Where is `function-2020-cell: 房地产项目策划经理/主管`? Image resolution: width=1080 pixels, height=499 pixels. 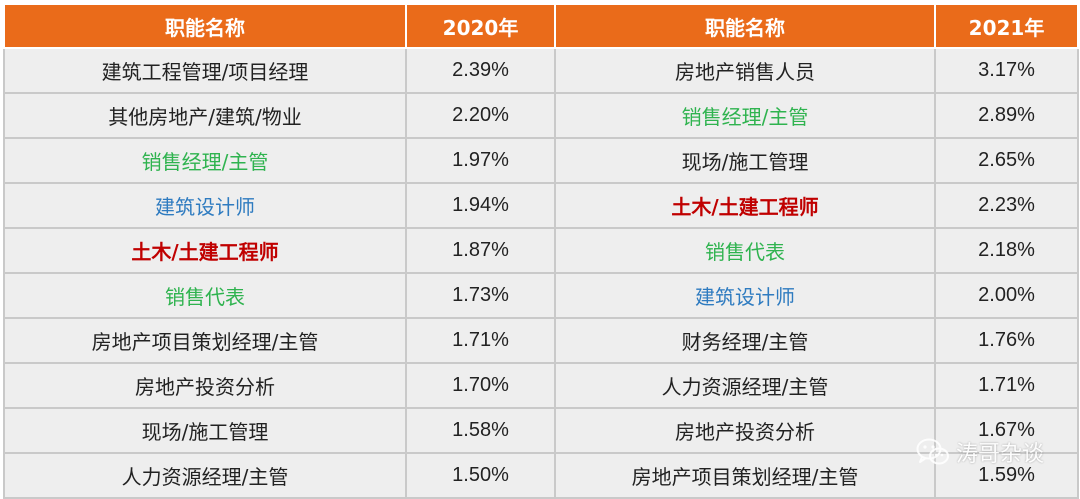 function-2020-cell: 房地产项目策划经理/主管 is located at coordinates (205, 340).